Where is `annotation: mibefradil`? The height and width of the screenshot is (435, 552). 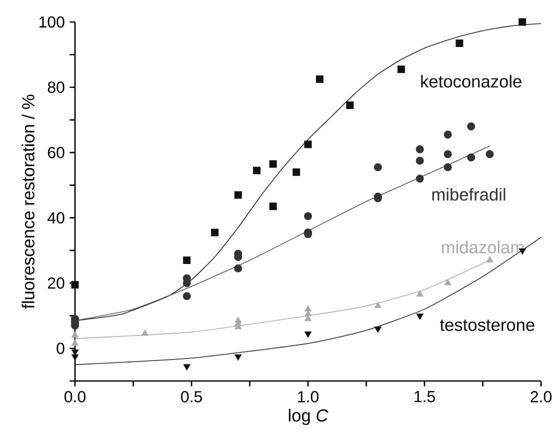
annotation: mibefradil is located at coordinates (469, 194).